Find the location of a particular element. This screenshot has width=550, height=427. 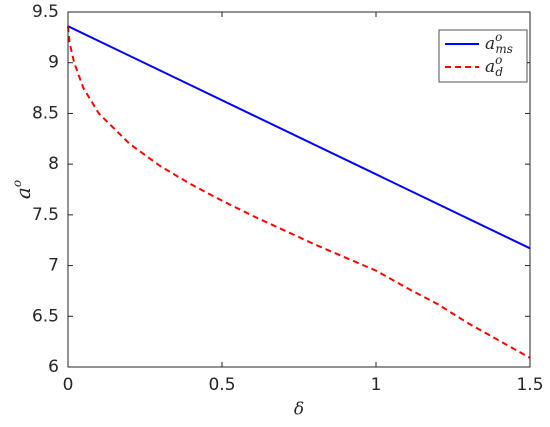

x-tick-label: 0.5 is located at coordinates (221, 385).